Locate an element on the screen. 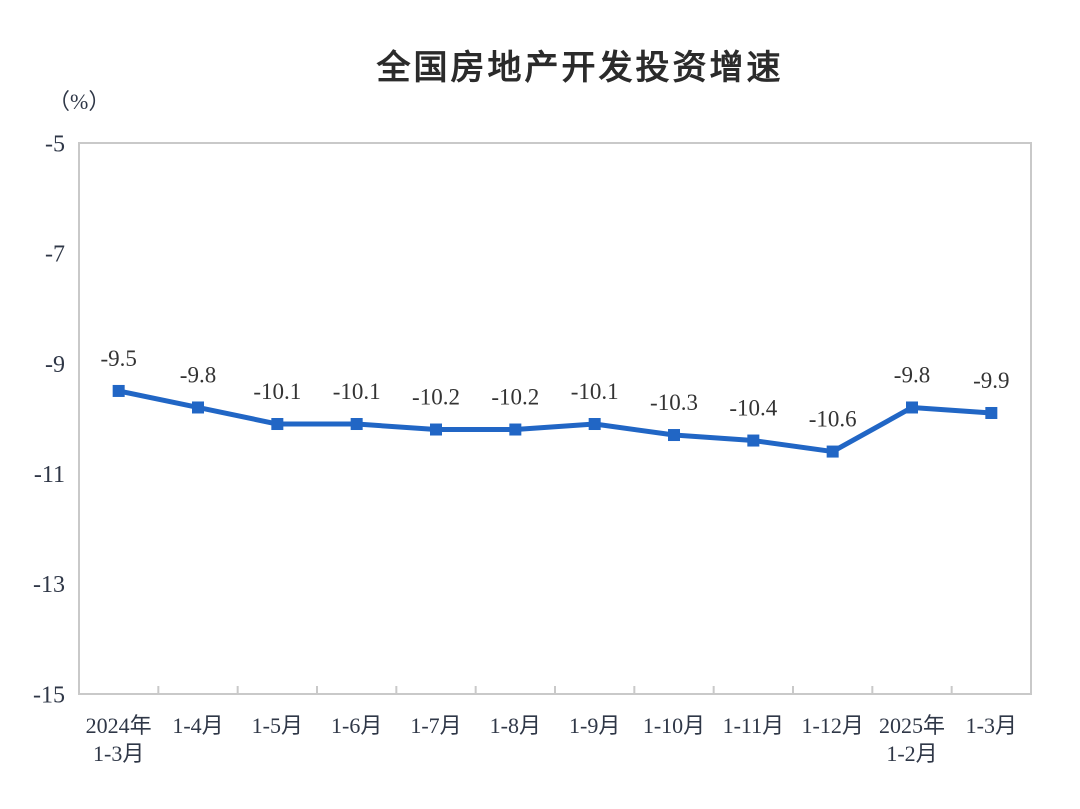  x-tick-label: 1-9月 is located at coordinates (594, 725).